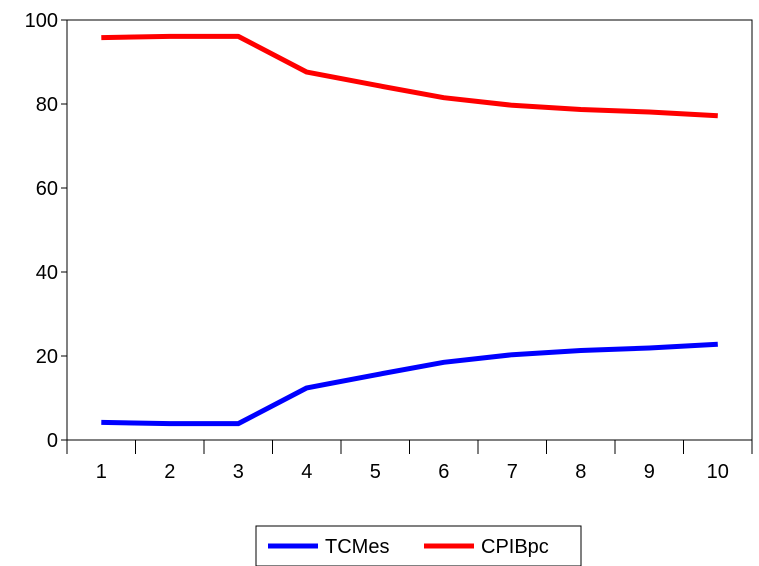 This screenshot has height=566, width=759. What do you see at coordinates (101, 472) in the screenshot?
I see `x-tick-label: 1` at bounding box center [101, 472].